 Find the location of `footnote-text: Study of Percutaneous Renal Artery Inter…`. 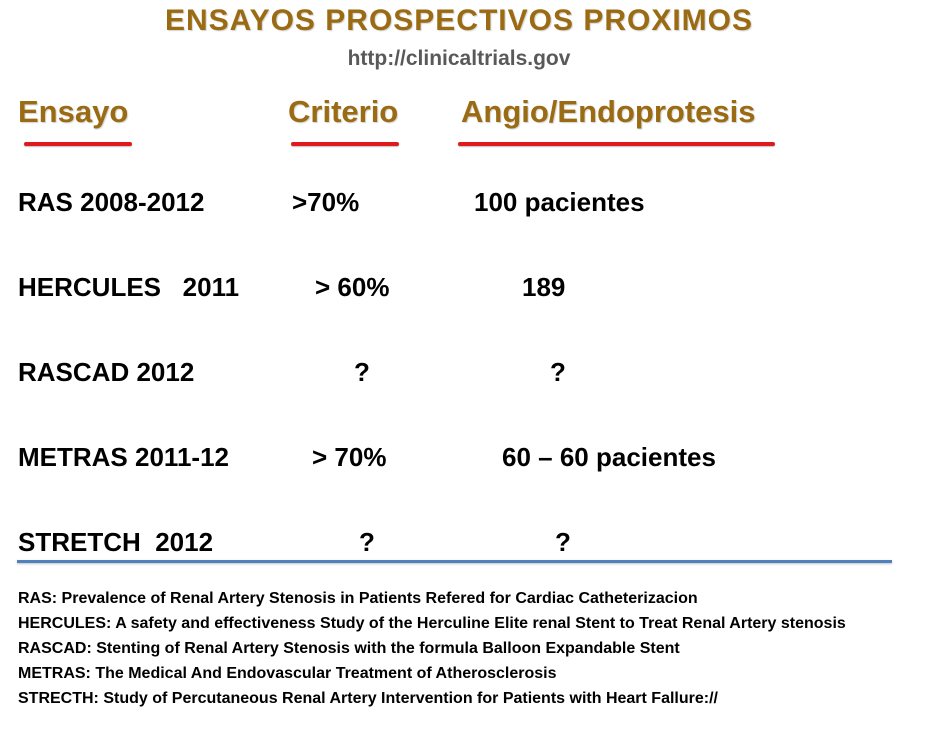

footnote-text: Study of Percutaneous Renal Artery Inter… is located at coordinates (408, 698).